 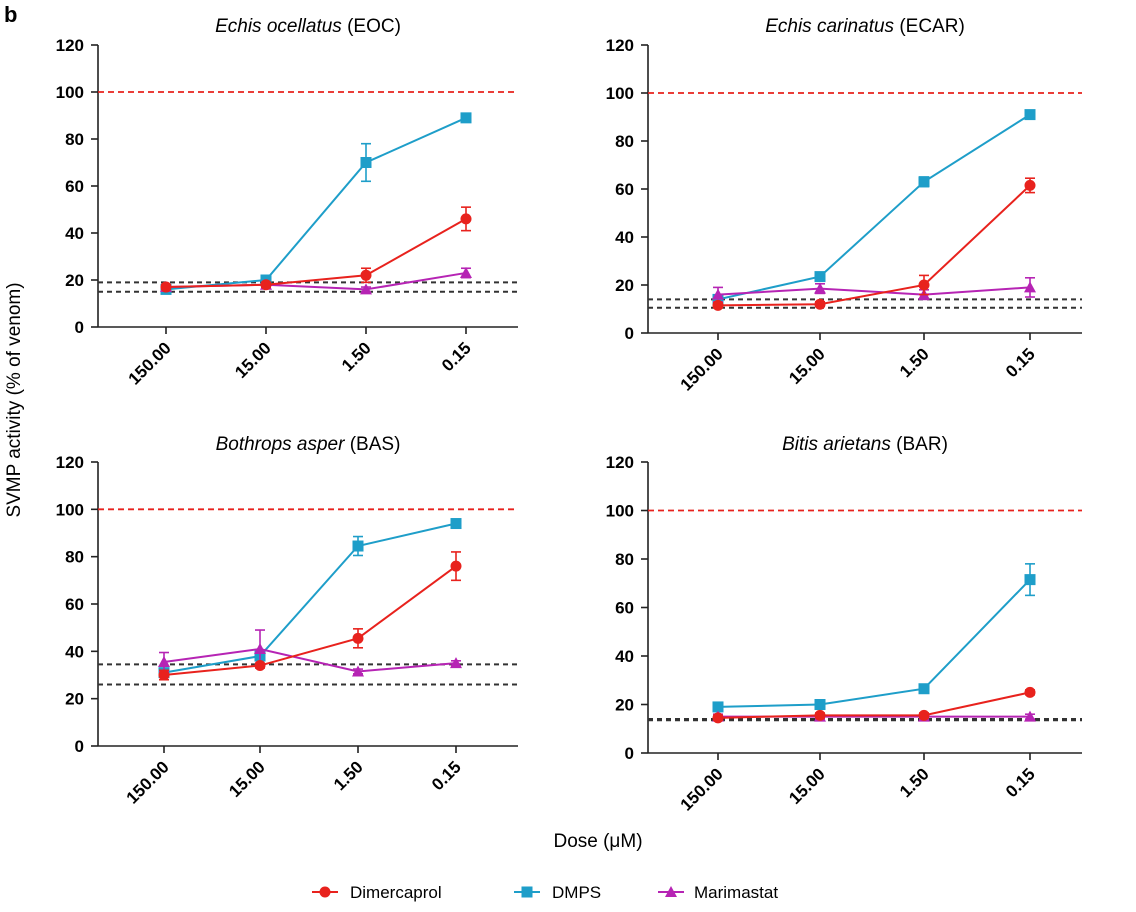 I want to click on panel-title-code: (EOC), so click(x=371, y=26).